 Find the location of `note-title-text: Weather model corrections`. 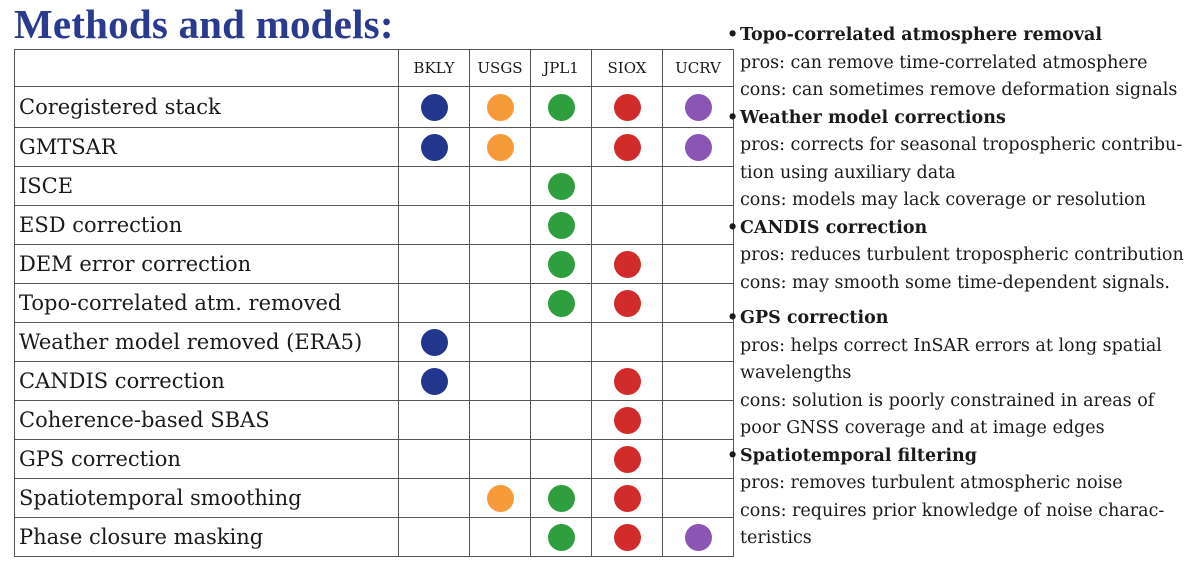

note-title-text: Weather model corrections is located at coordinates (873, 117).